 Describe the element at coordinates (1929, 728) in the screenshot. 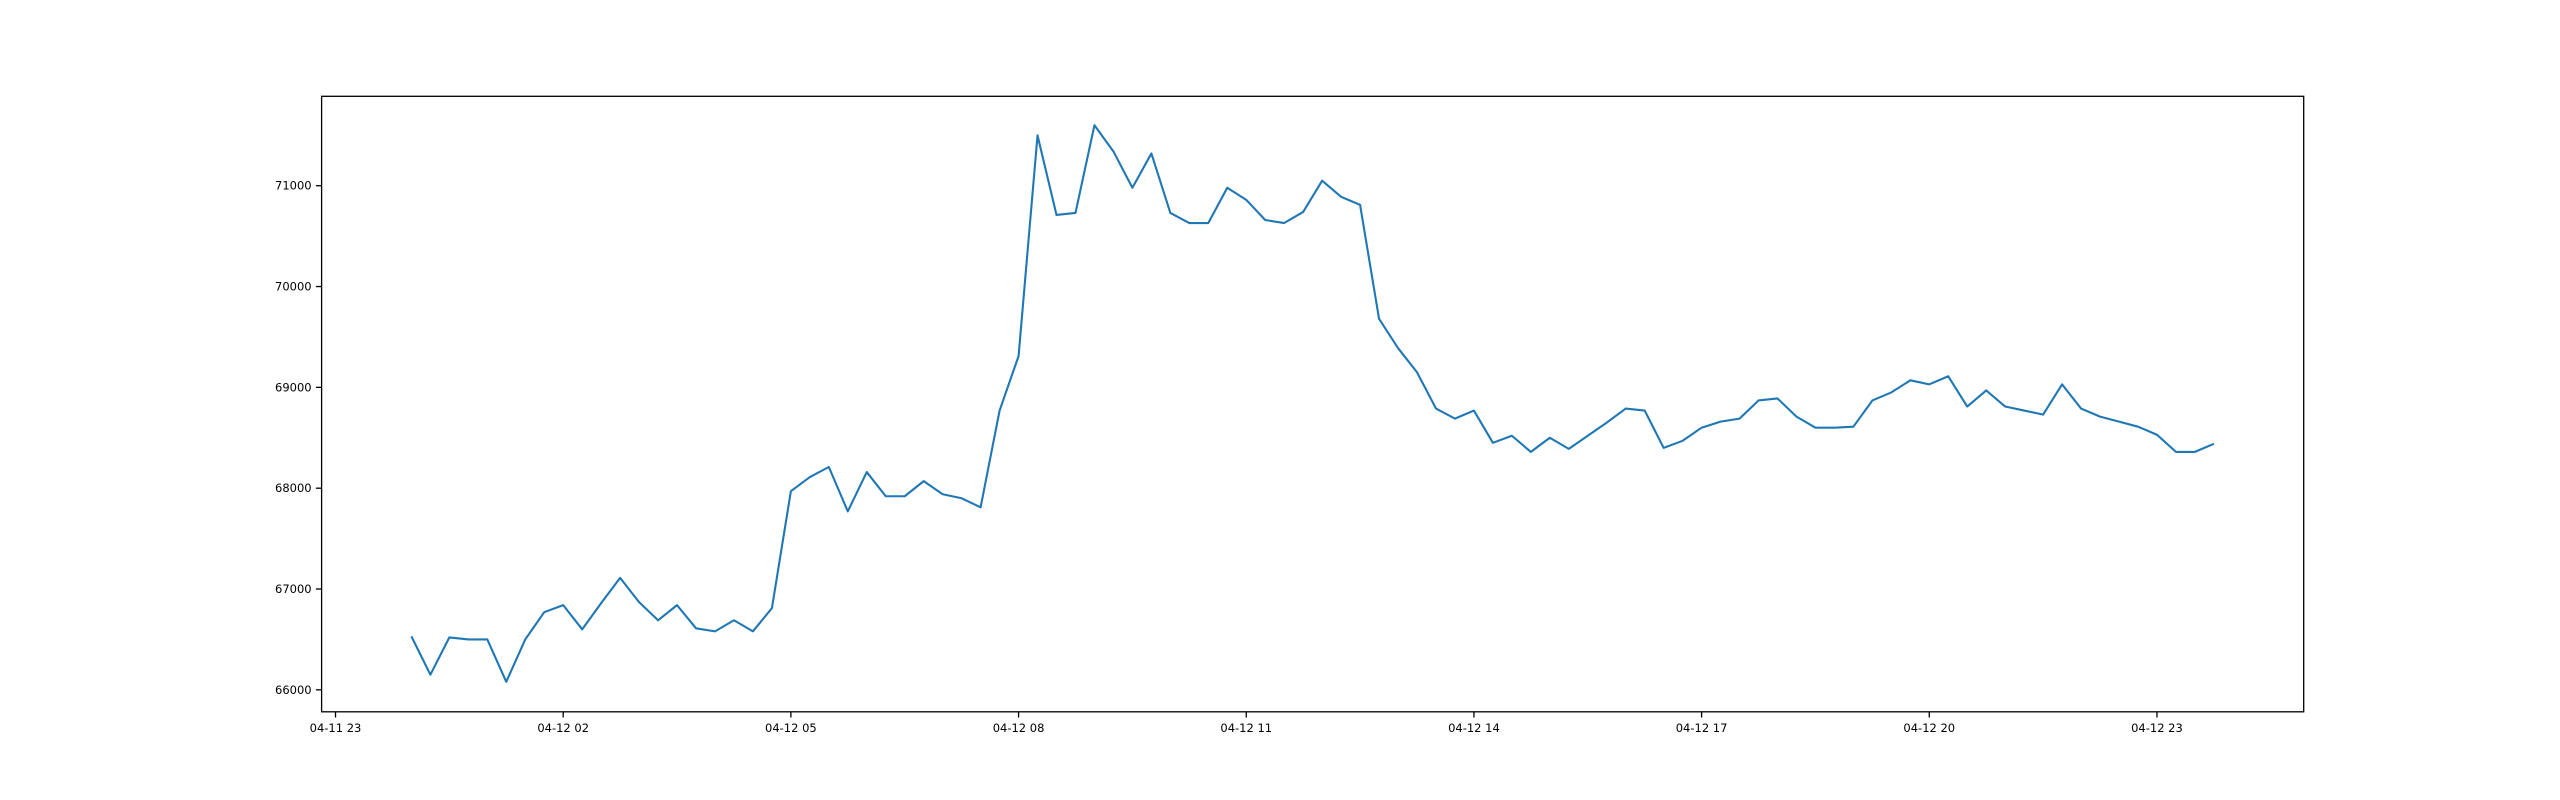

I see `x-tick-label: 04-12 20` at that location.